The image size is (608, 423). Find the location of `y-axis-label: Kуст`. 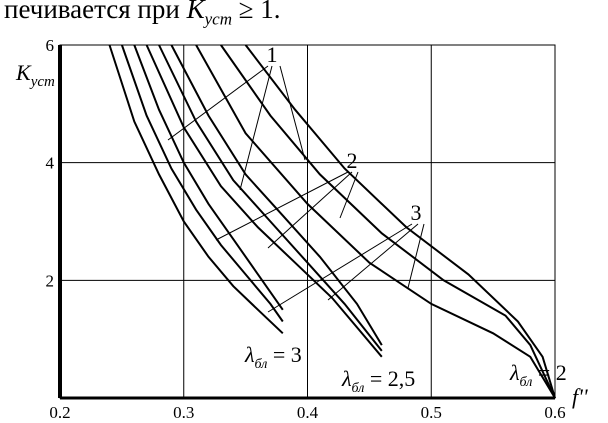

y-axis-label: Kуст is located at coordinates (35, 75).